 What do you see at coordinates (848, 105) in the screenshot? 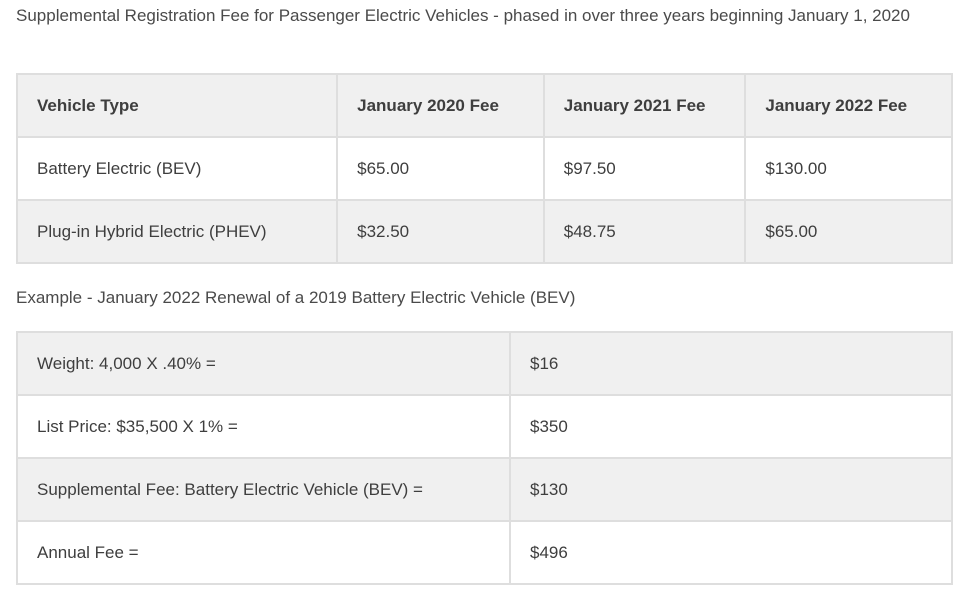
I see `header-cell: January 2022 Fee` at bounding box center [848, 105].